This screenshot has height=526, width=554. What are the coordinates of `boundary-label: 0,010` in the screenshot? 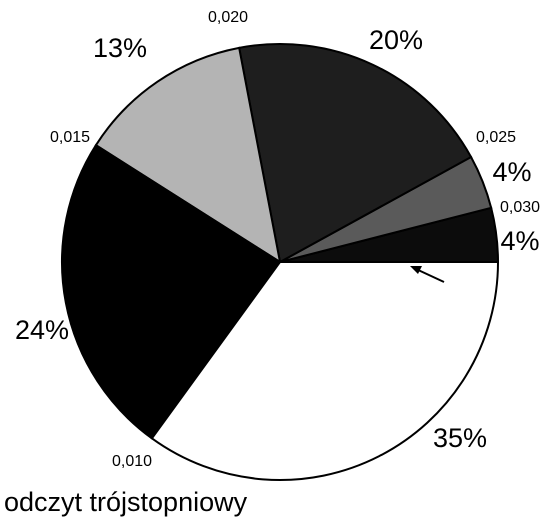 It's located at (132, 461).